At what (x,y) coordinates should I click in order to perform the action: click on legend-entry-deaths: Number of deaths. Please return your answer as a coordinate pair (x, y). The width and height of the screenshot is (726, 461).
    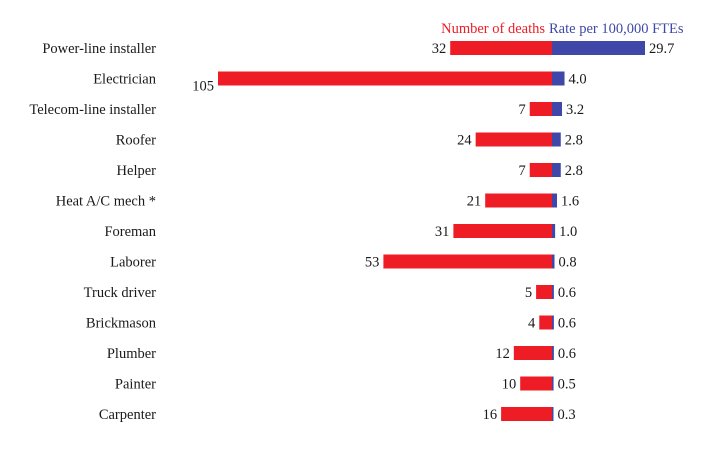
    Looking at the image, I should click on (493, 29).